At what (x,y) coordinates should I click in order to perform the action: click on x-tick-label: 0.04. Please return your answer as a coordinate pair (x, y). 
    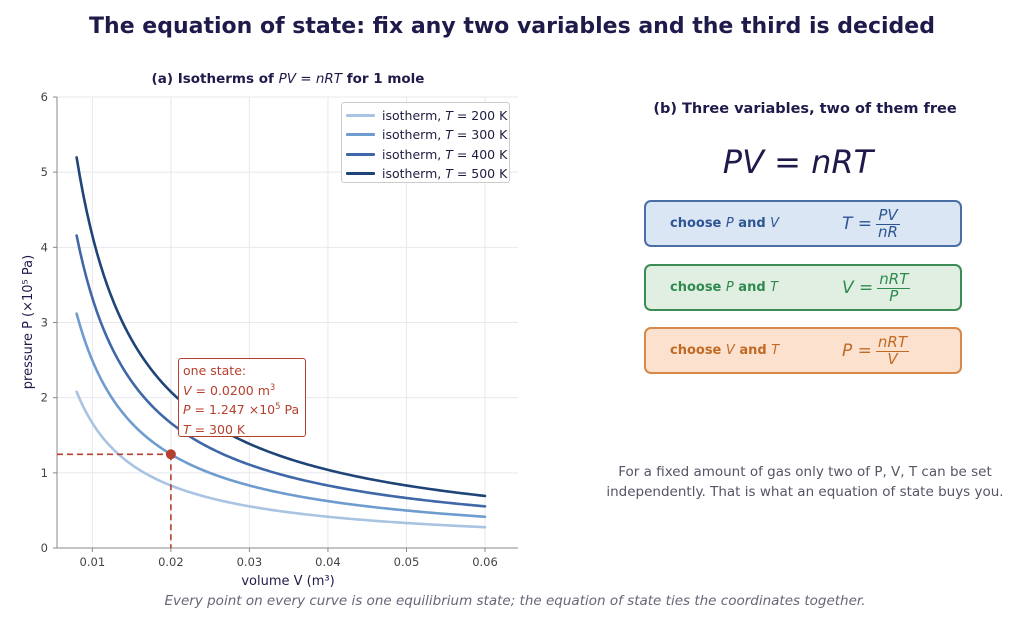
    Looking at the image, I should click on (328, 562).